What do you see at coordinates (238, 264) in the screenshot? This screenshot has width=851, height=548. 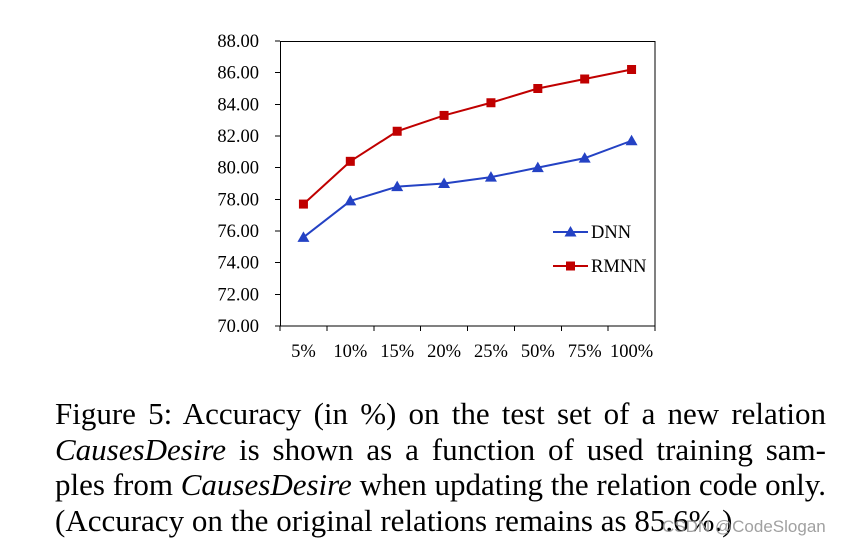 I see `y-tick-label: 74.00` at bounding box center [238, 264].